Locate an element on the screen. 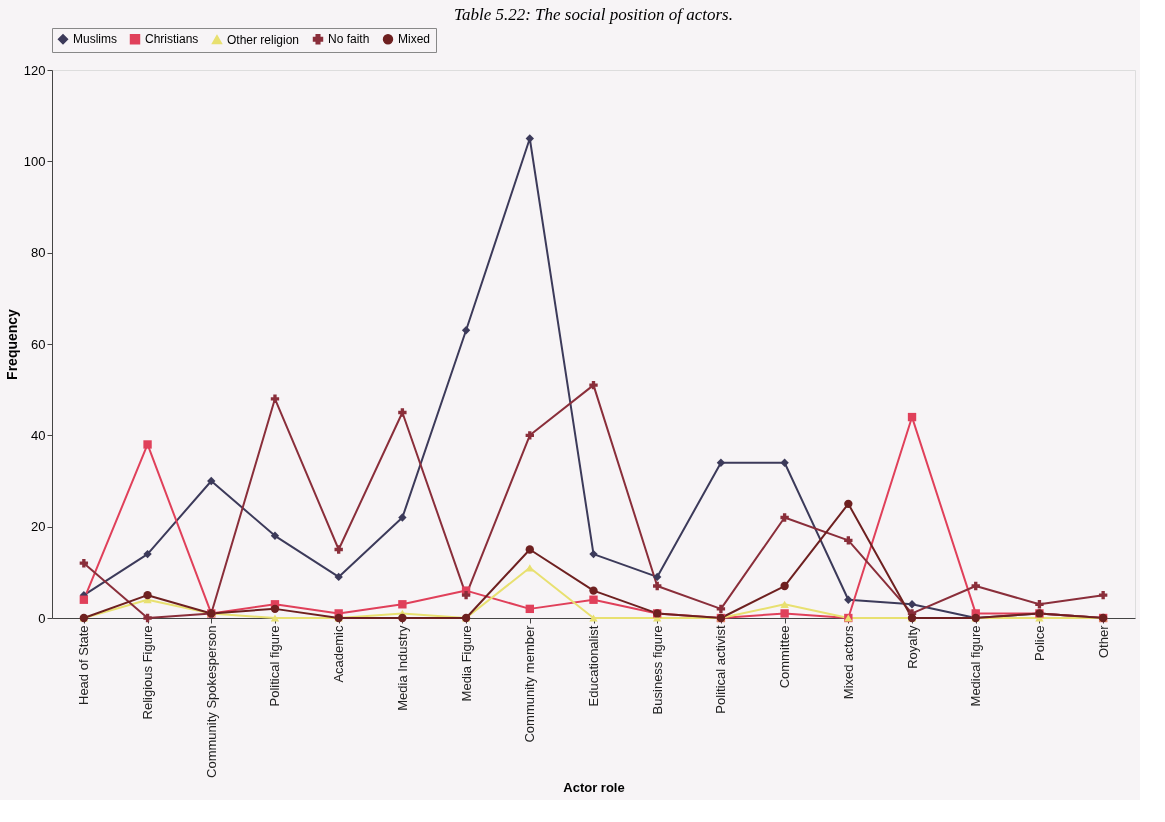 The height and width of the screenshot is (822, 1165). x-tick-label: Political figure is located at coordinates (275, 666).